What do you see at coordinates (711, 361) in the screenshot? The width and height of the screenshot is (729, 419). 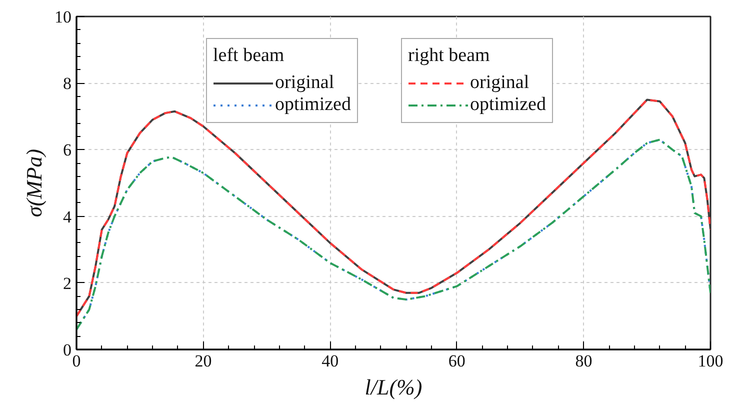 I see `x-tick-label: 100` at bounding box center [711, 361].